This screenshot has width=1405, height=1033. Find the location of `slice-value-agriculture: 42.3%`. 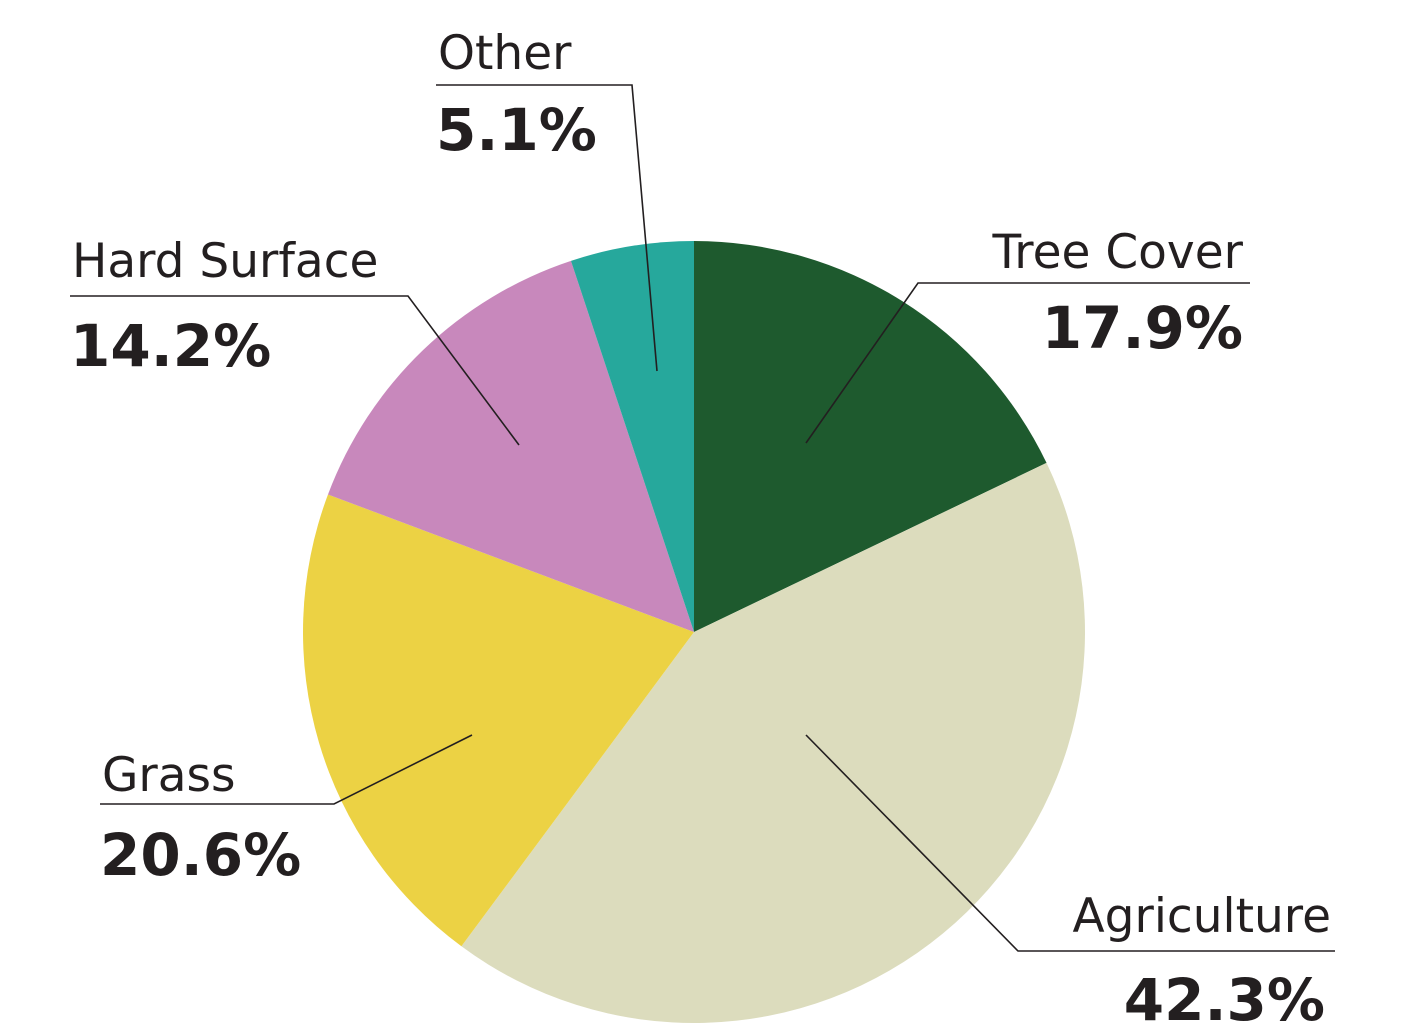

slice-value-agriculture: 42.3% is located at coordinates (1224, 999).